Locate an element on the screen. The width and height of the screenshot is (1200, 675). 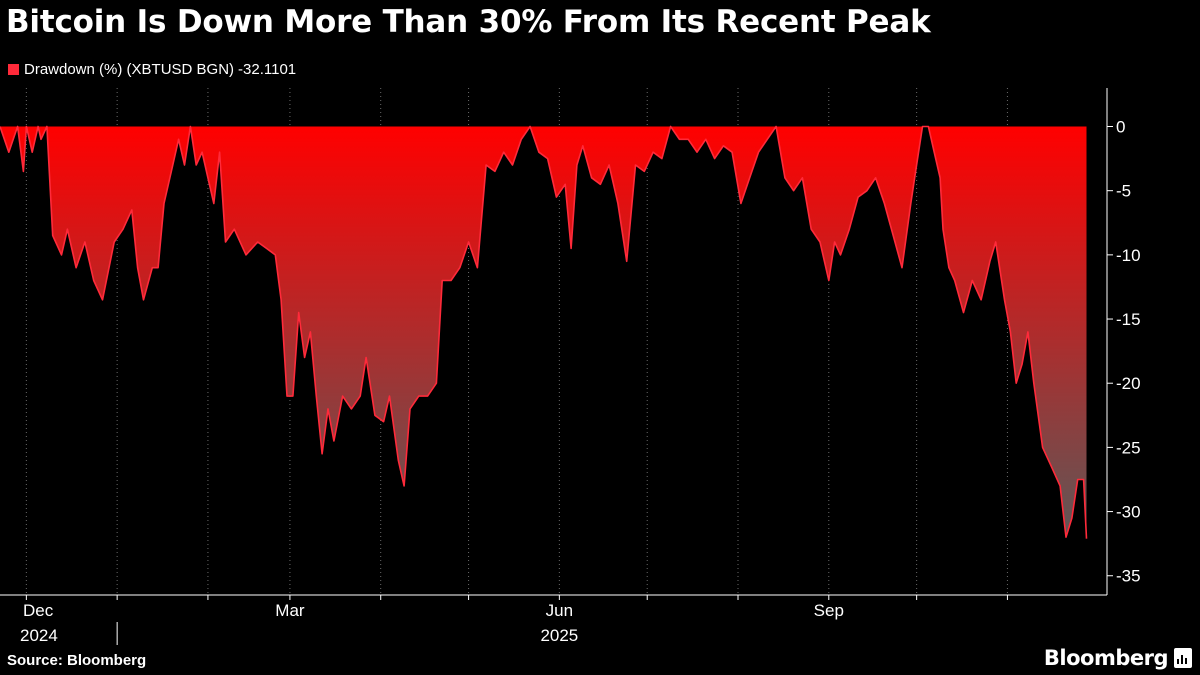
x-tick-label: Jun is located at coordinates (559, 610).